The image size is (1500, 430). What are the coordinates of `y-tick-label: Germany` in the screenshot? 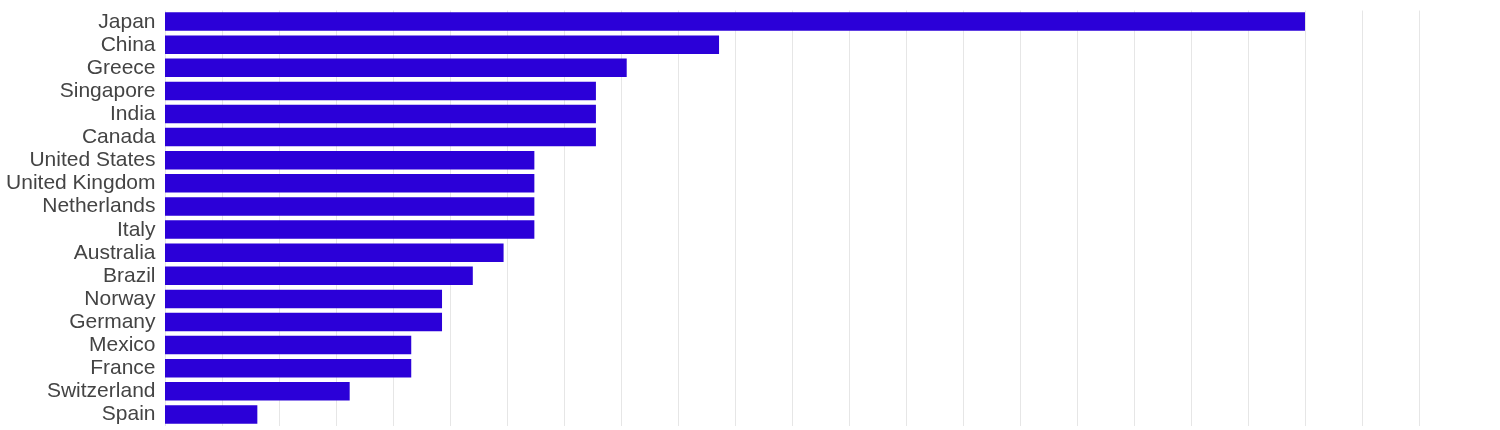 It's located at (112, 320).